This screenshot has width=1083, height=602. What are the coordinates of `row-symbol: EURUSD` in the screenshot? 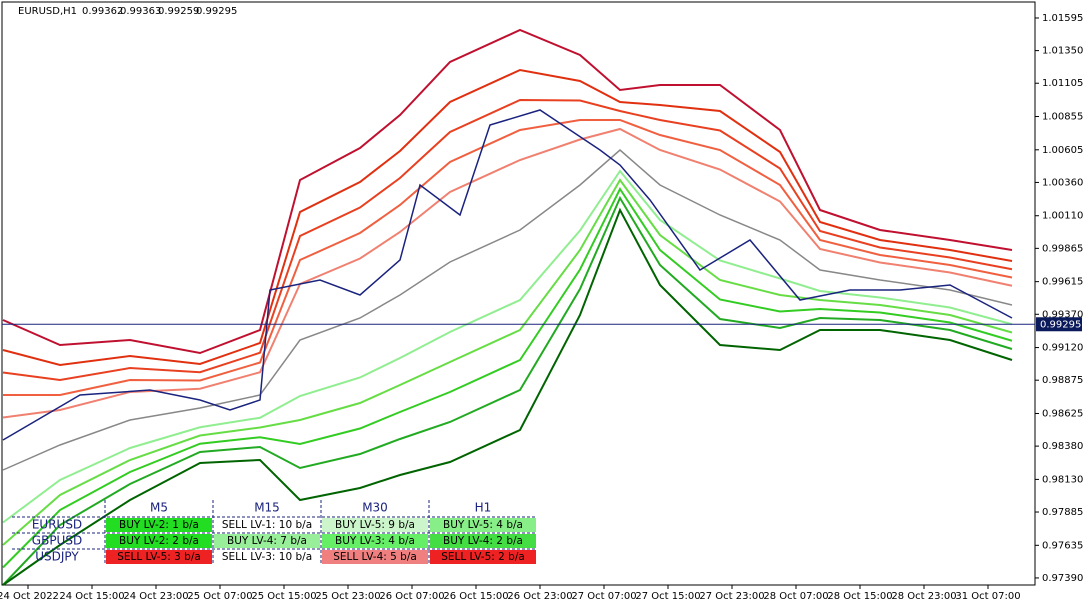 It's located at (57, 525).